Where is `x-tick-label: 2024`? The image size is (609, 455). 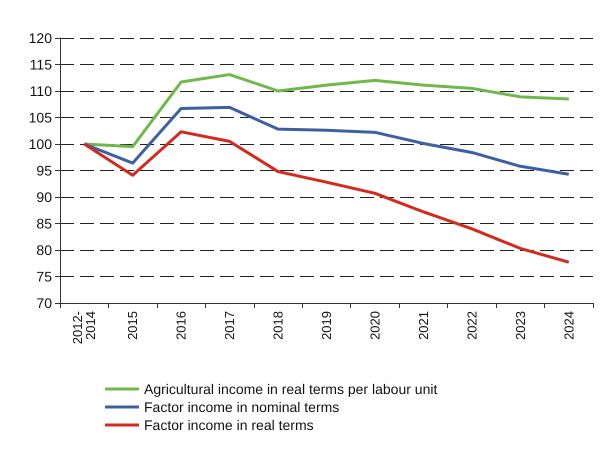 x-tick-label: 2024 is located at coordinates (568, 325).